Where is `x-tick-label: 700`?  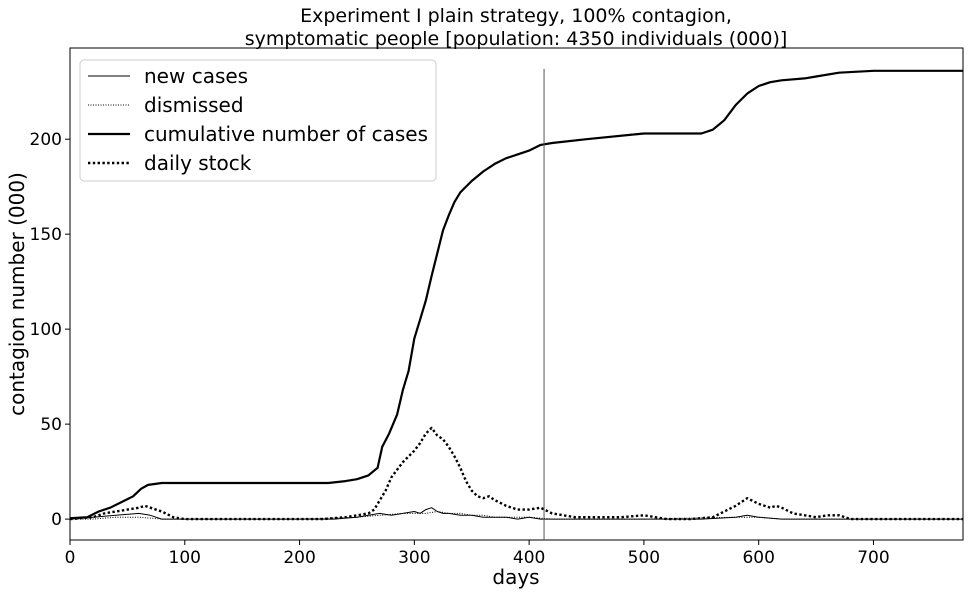
x-tick-label: 700 is located at coordinates (873, 558).